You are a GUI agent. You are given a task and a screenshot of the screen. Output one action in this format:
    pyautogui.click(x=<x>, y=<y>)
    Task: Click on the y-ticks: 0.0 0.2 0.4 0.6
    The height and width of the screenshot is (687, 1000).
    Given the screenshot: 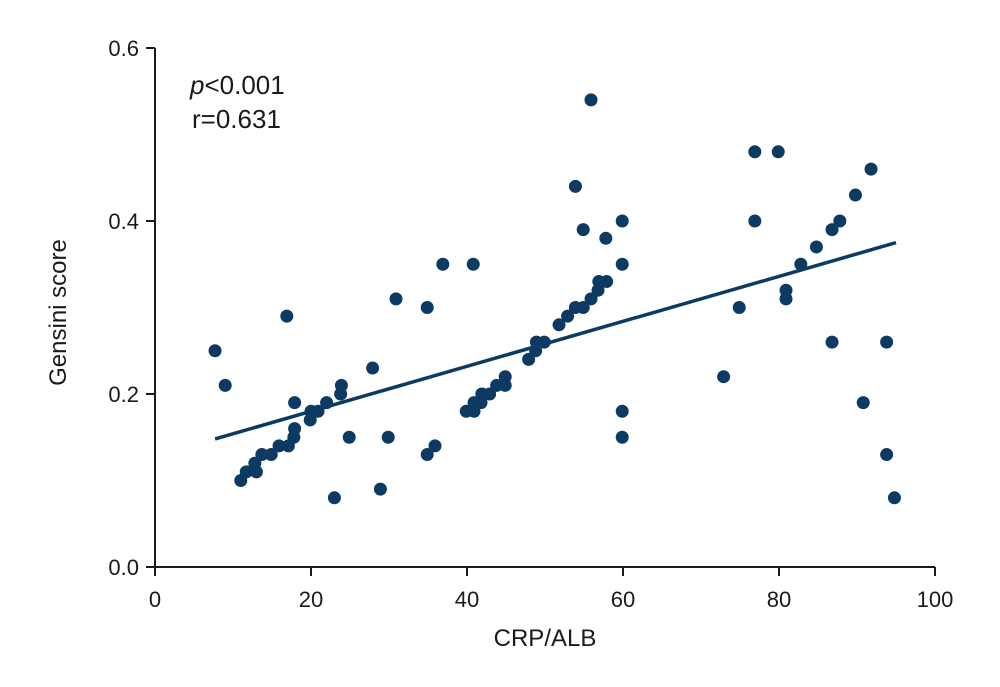 What is the action you would take?
    pyautogui.click(x=131, y=308)
    